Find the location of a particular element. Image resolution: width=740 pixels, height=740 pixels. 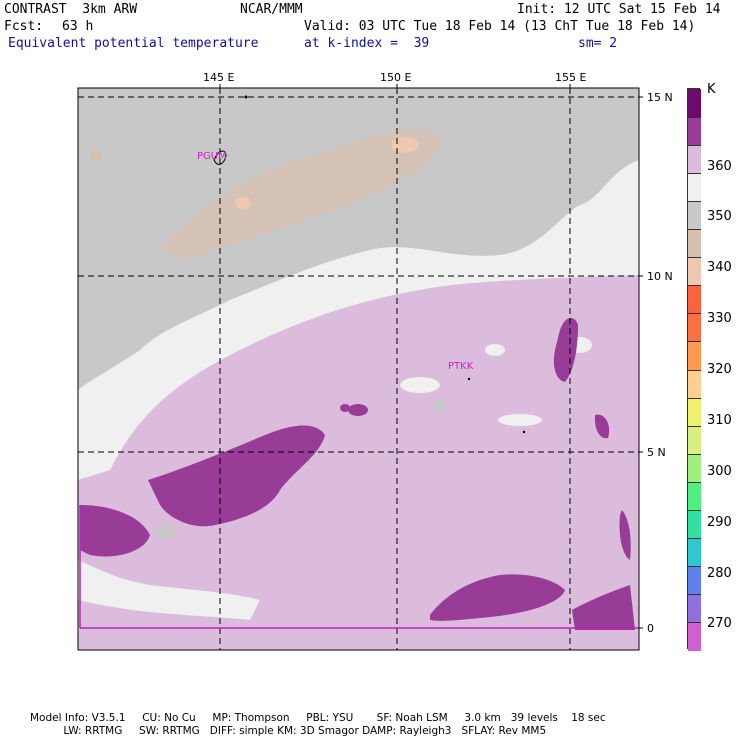

legend-label: 340 is located at coordinates (719, 267).